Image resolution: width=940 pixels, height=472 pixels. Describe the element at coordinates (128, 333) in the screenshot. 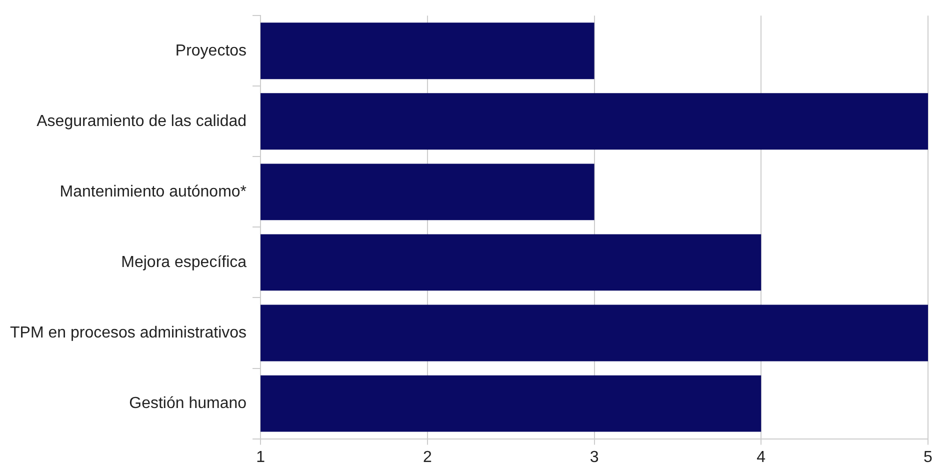

I see `y-tick-label: TPM en procesos administrativos` at that location.